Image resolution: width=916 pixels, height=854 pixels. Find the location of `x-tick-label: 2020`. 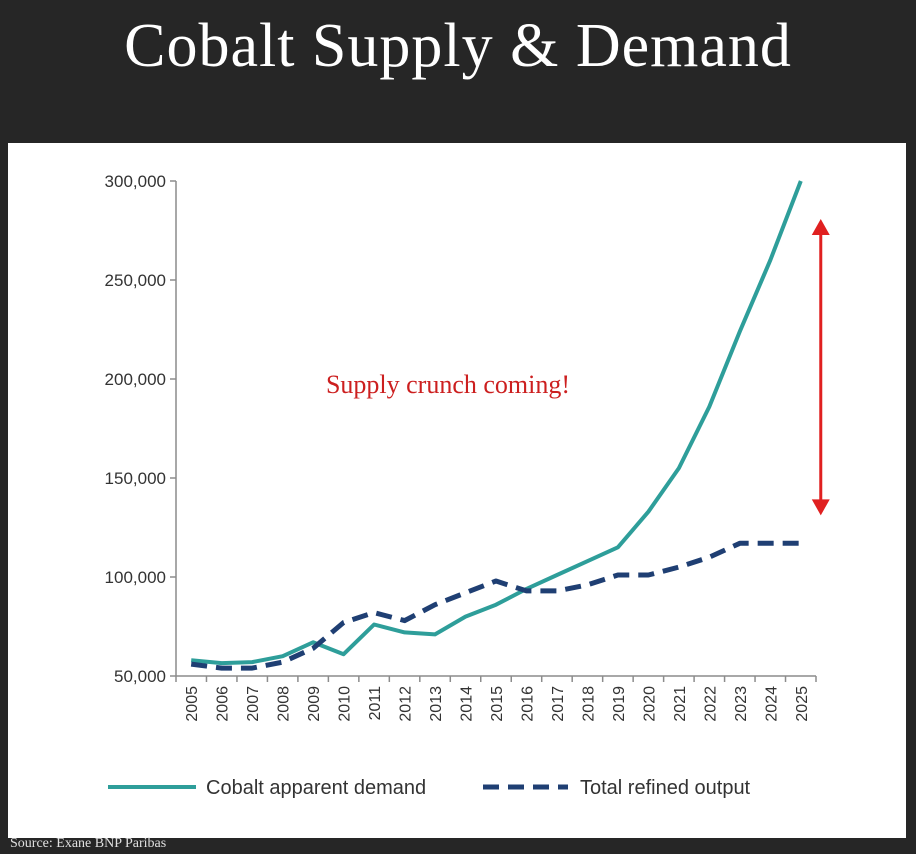

x-tick-label: 2020 is located at coordinates (649, 704).